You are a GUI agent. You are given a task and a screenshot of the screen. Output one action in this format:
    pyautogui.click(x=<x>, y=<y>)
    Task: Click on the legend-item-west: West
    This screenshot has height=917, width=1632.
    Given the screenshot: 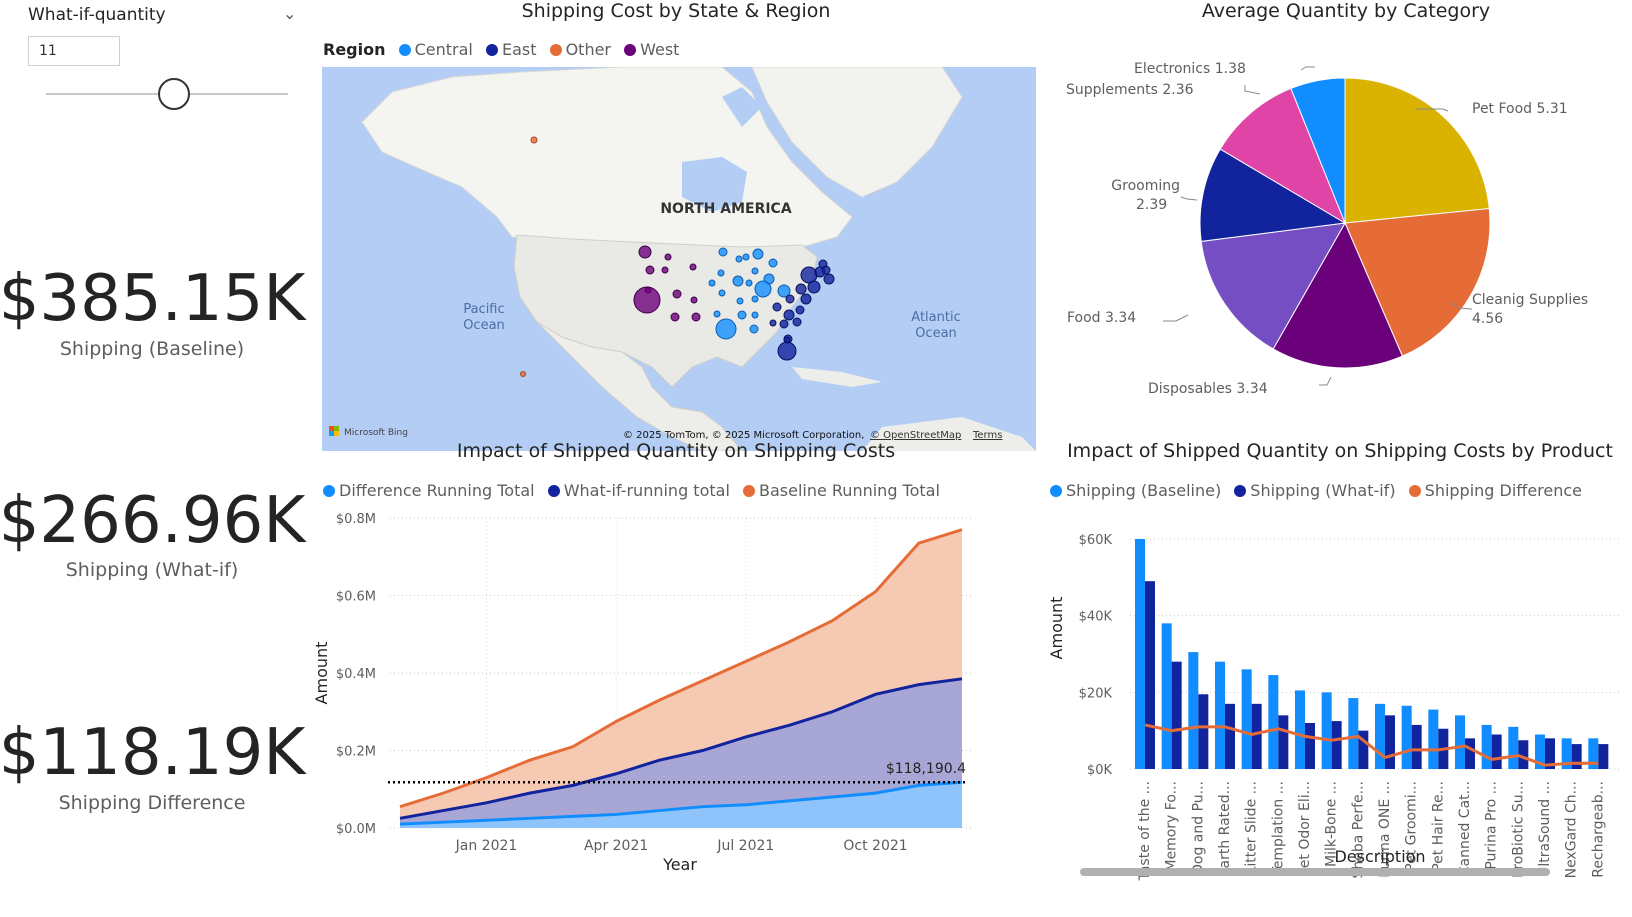 What is the action you would take?
    pyautogui.click(x=651, y=49)
    